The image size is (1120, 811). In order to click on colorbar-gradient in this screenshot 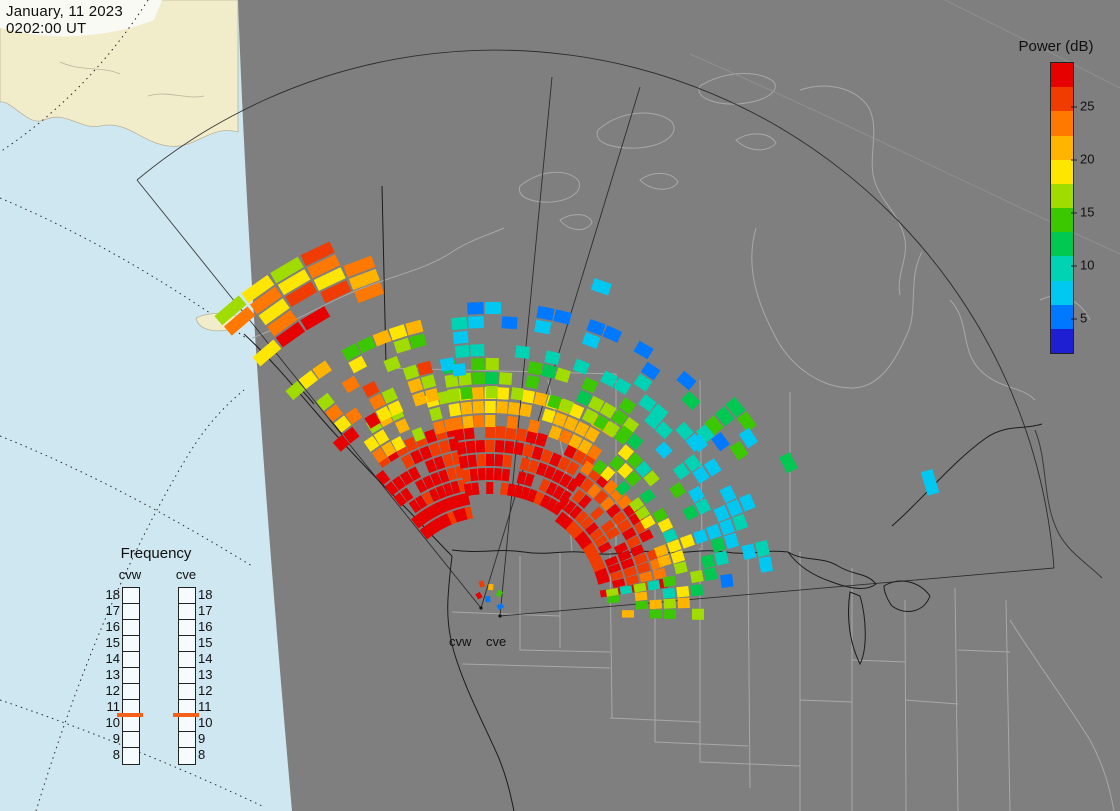, I will do `click(1062, 208)`.